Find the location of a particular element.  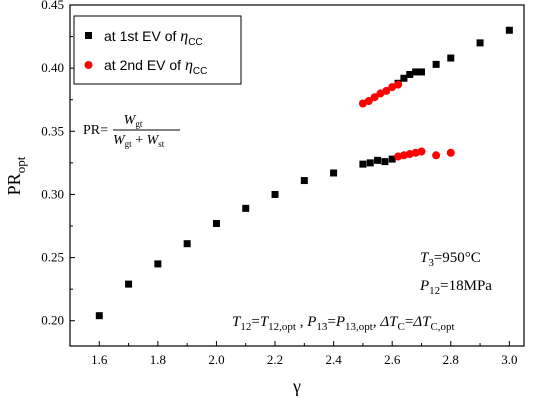

x-tick-label: 2.4 is located at coordinates (333, 359).